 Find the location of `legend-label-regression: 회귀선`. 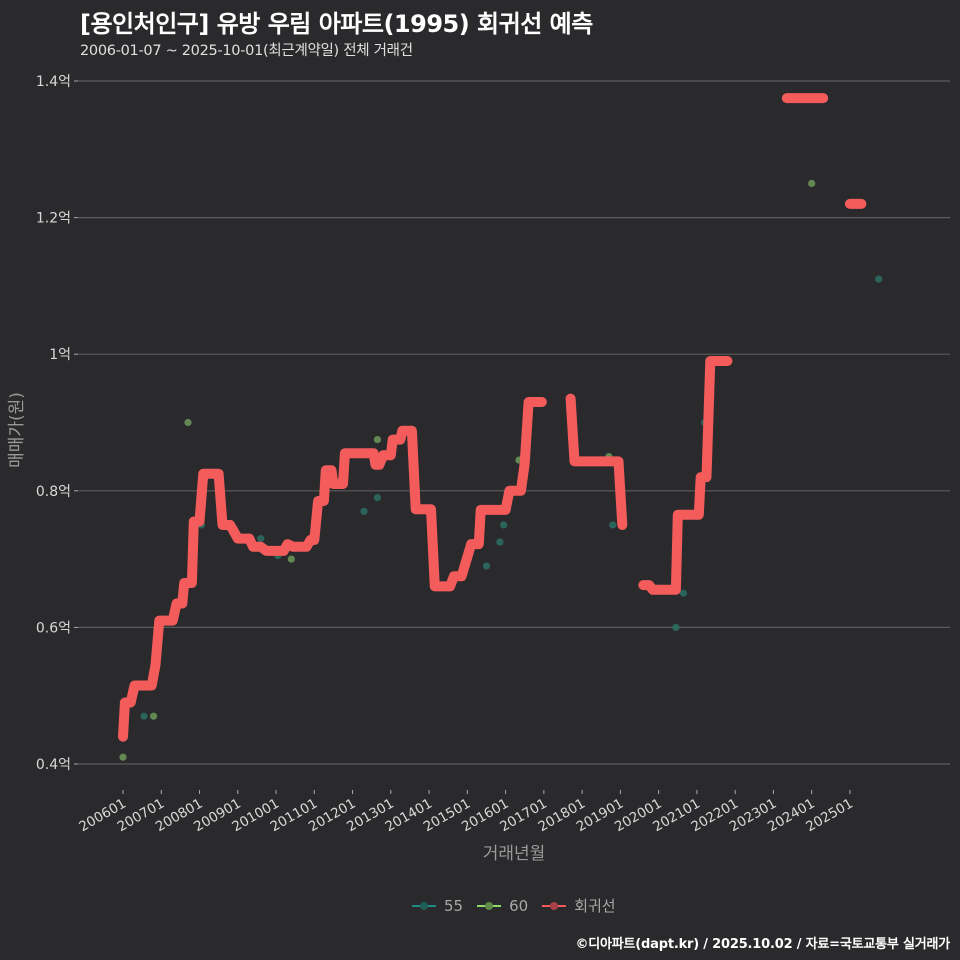

legend-label-regression: 회귀선 is located at coordinates (595, 906).